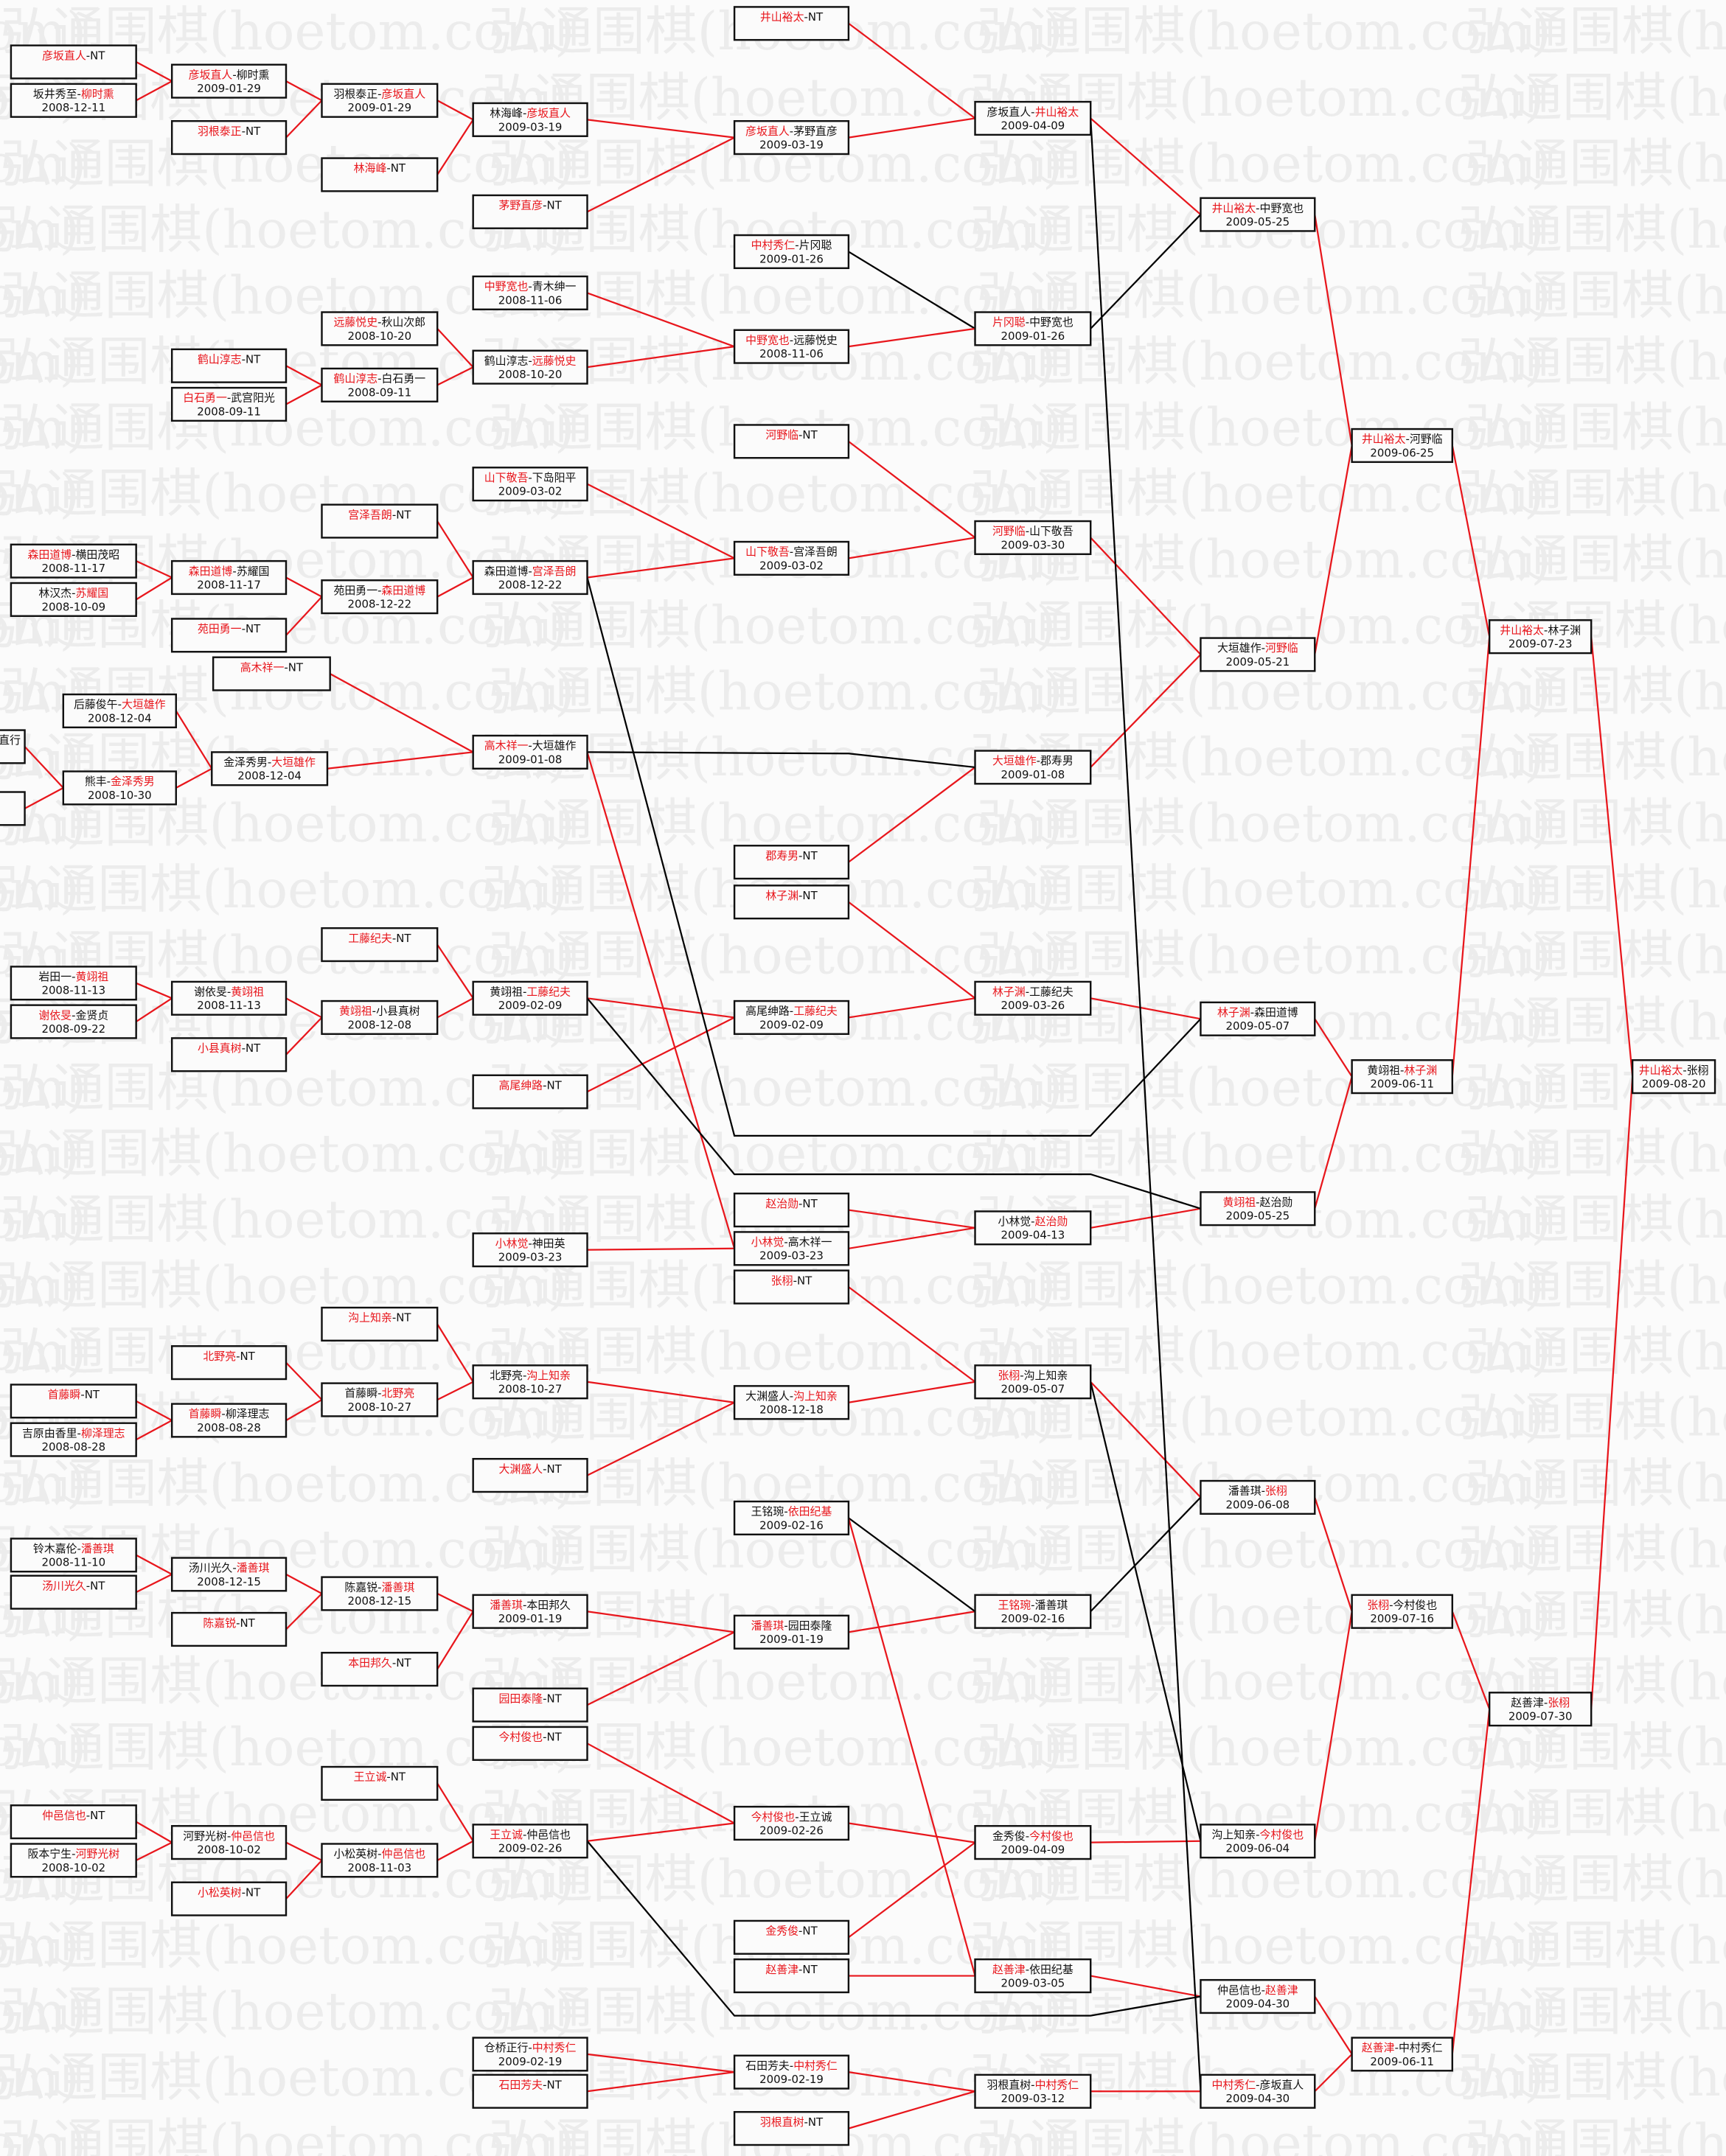 This screenshot has width=1726, height=2156. What do you see at coordinates (782, 856) in the screenshot?
I see `player-1: 郡寿男` at bounding box center [782, 856].